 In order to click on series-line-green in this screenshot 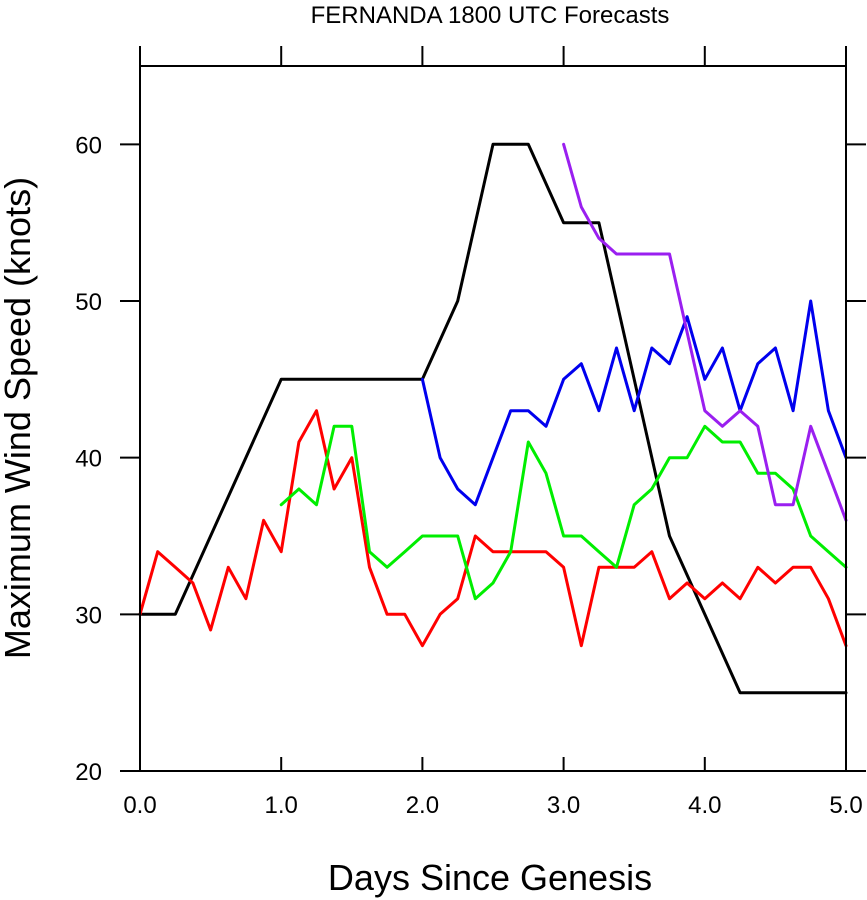, I will do `click(563, 512)`.